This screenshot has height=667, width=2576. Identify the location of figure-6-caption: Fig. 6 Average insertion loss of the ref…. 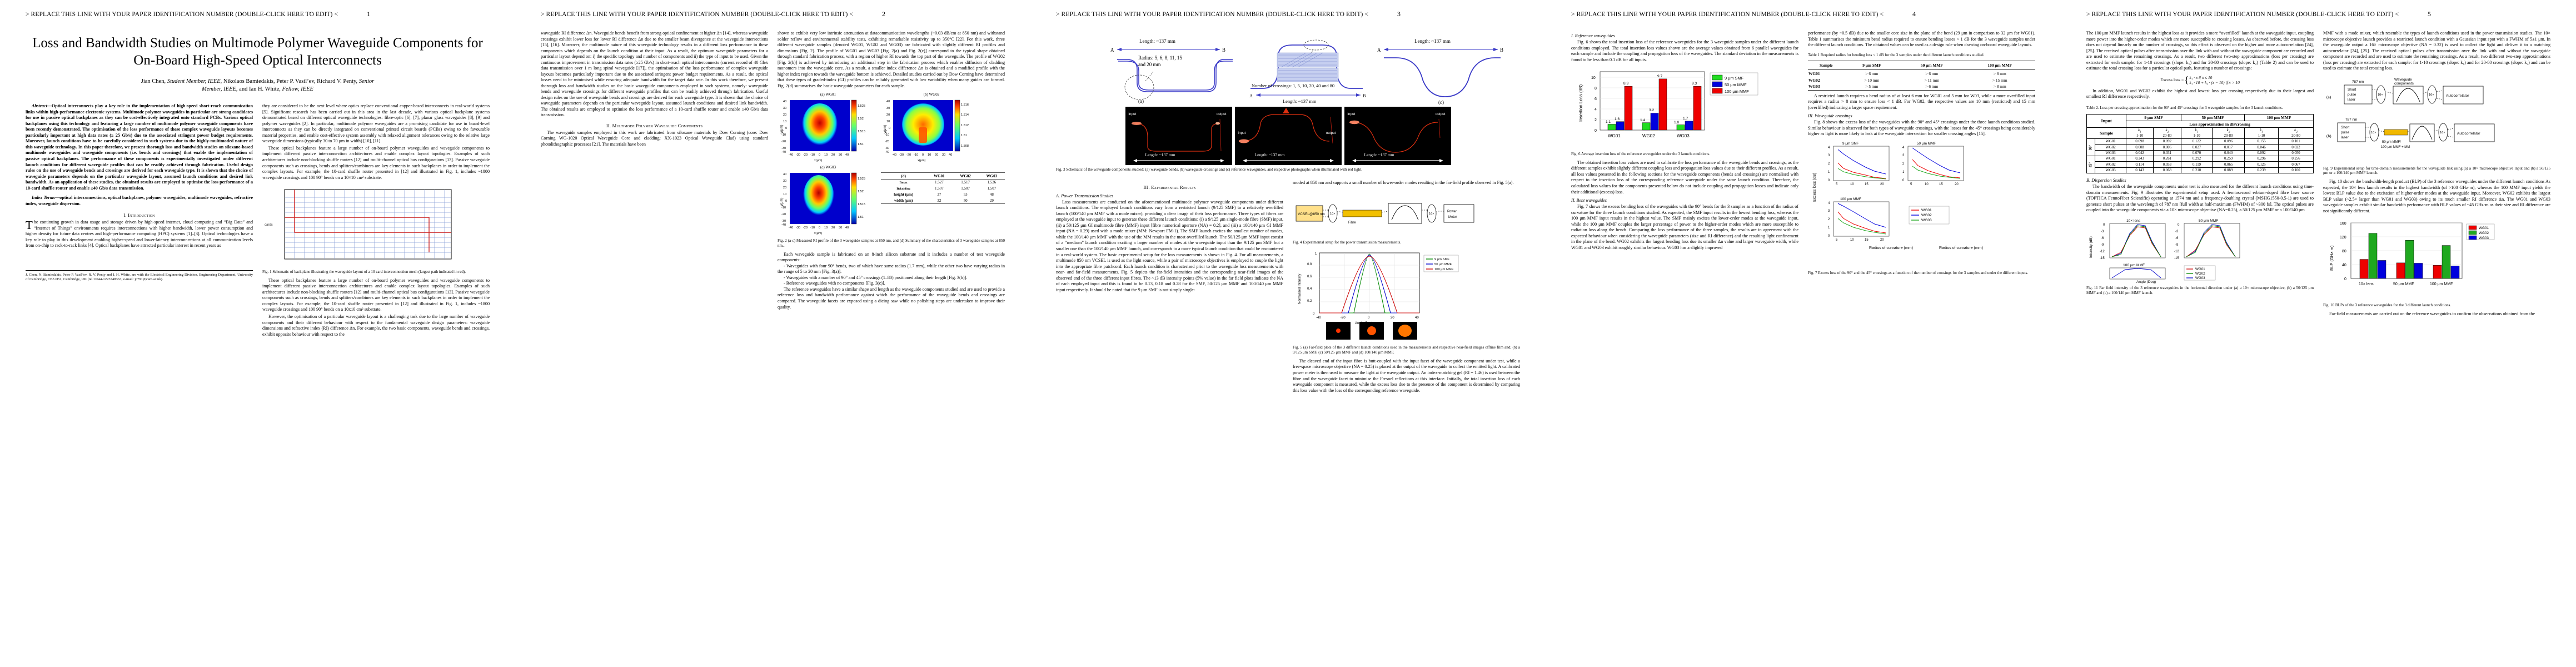
(1640, 154).